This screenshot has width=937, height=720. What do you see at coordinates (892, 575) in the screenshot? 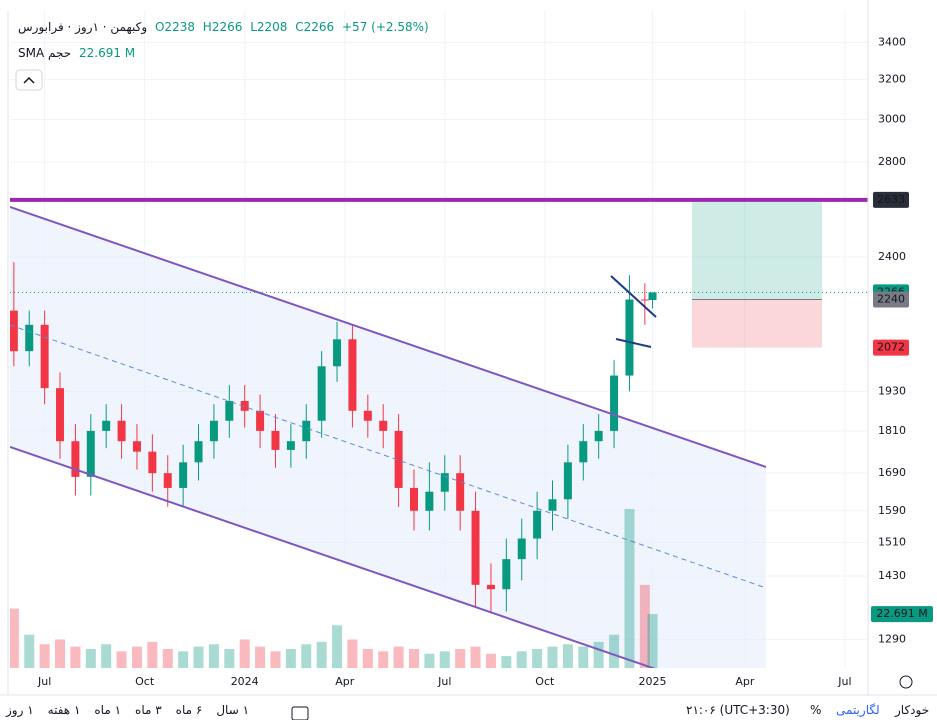
I see `y-tick-label: 1430` at bounding box center [892, 575].